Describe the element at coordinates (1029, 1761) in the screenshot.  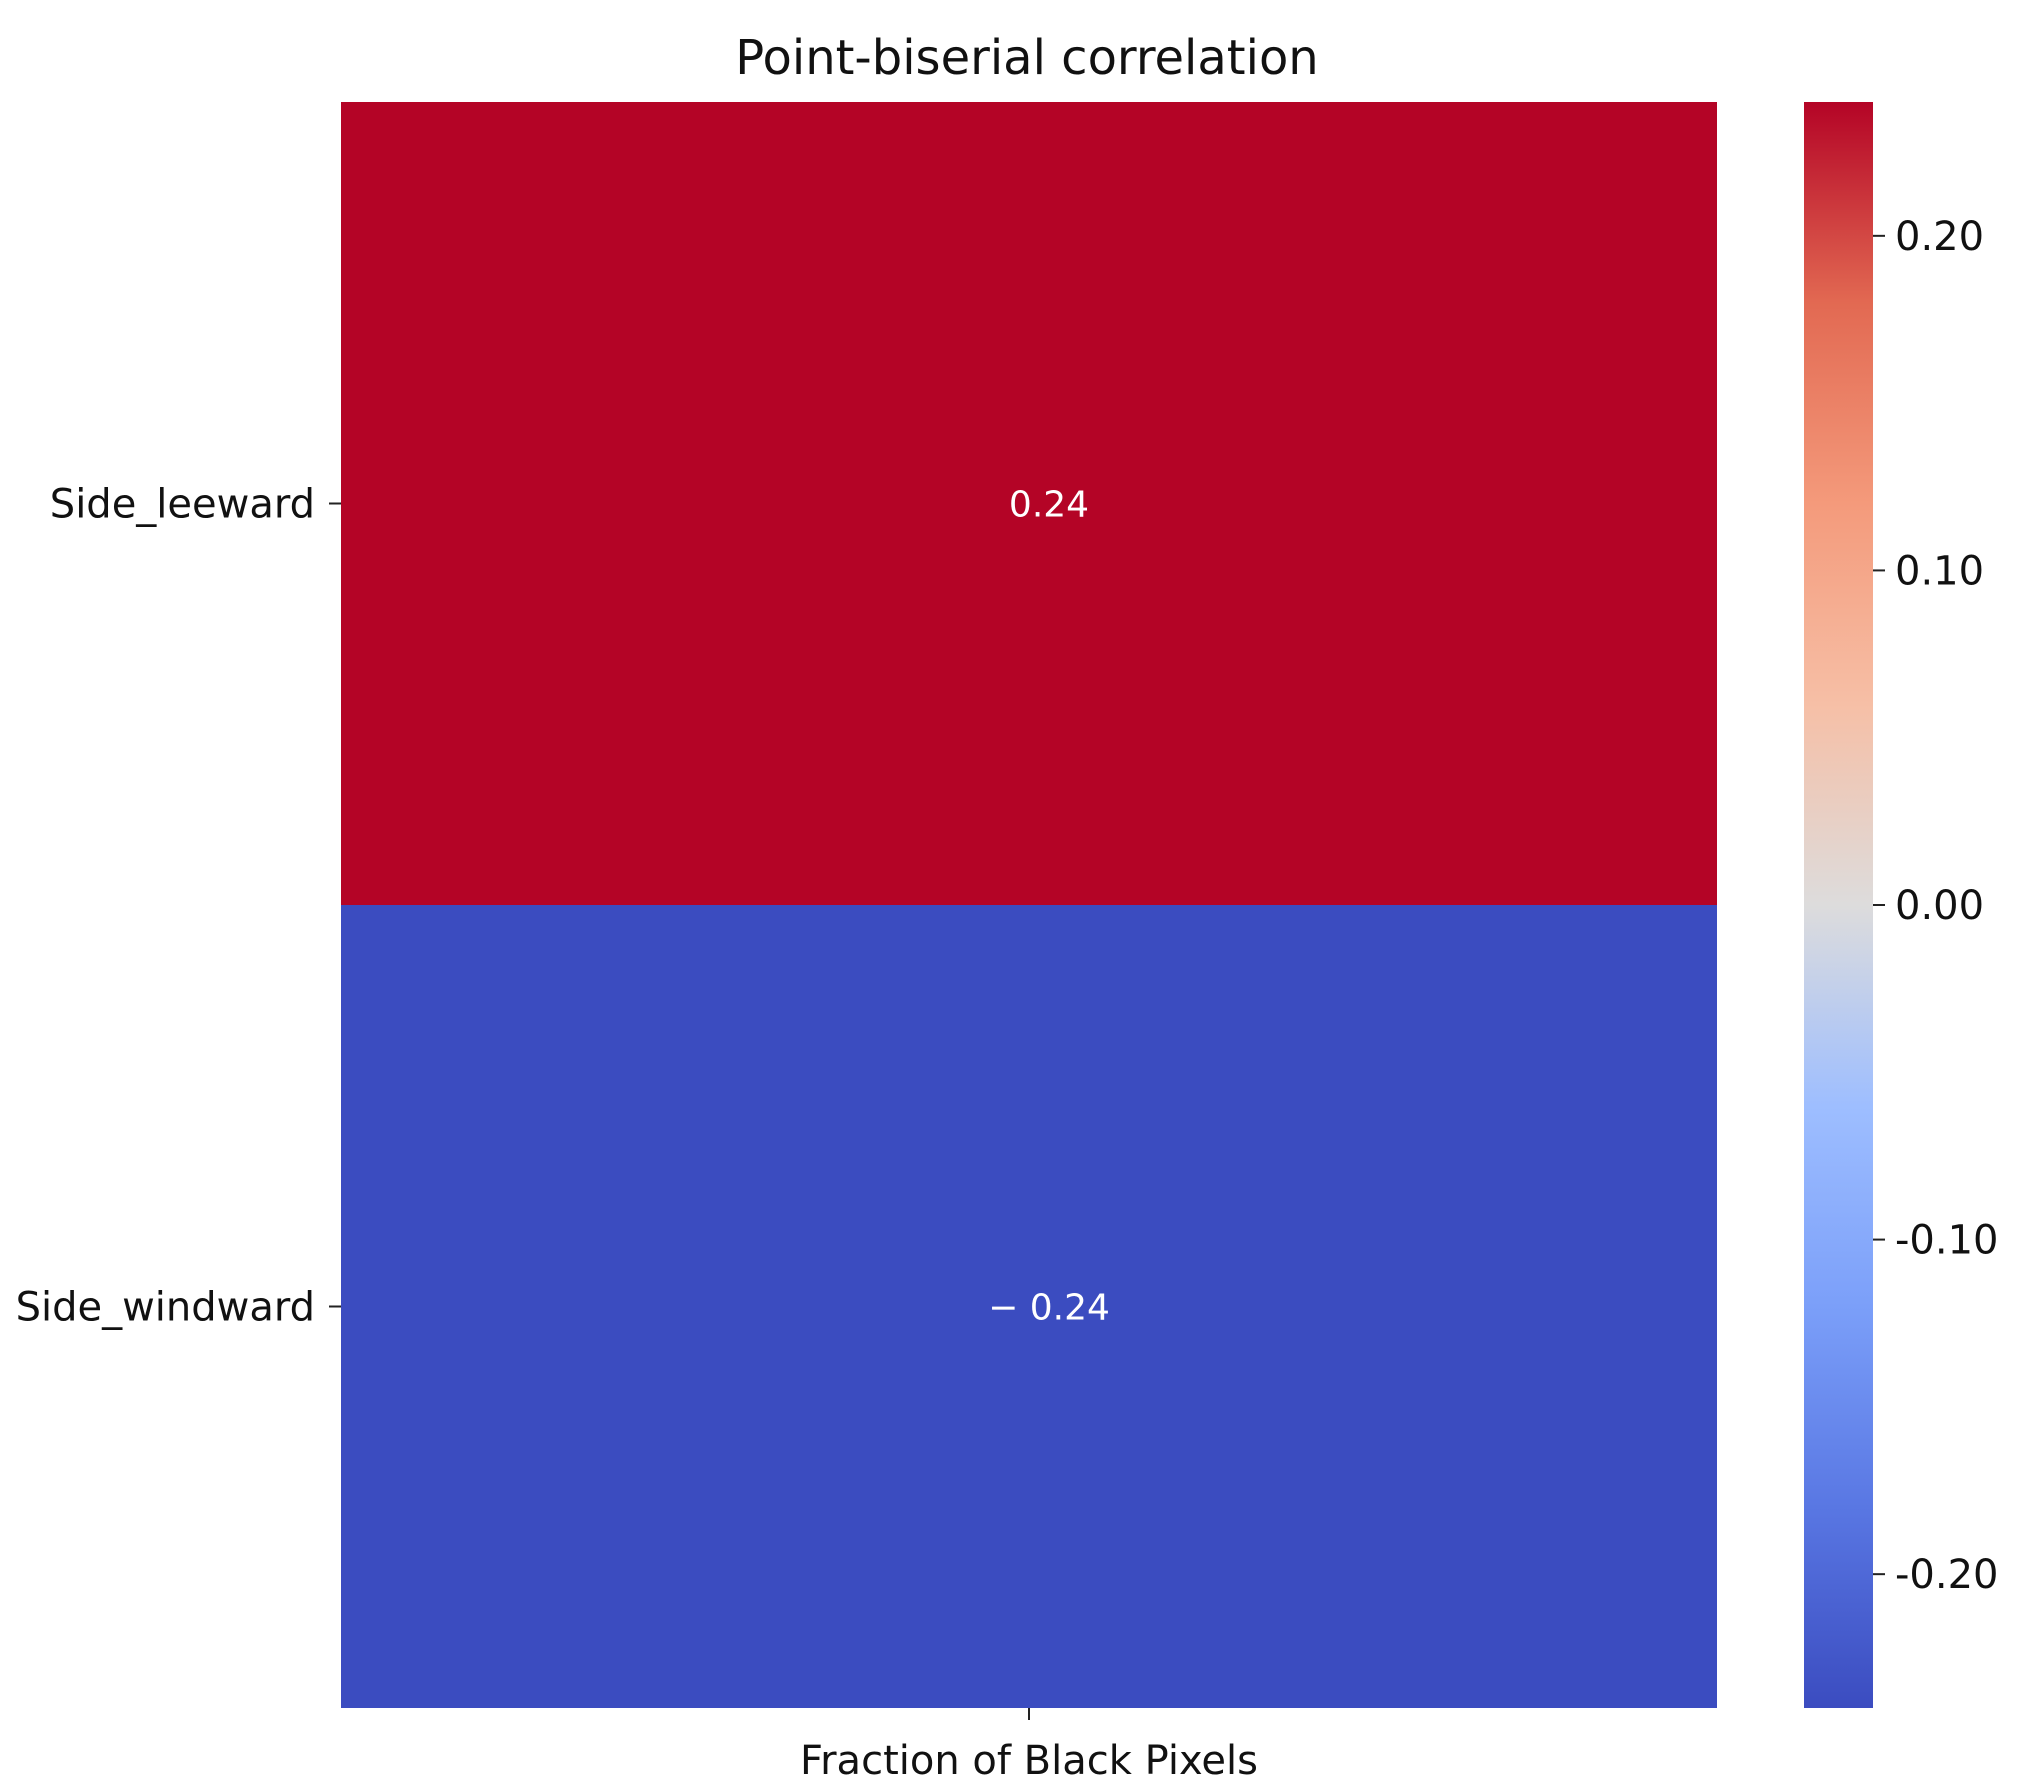
I see `x-tick-label: Fraction of Black Pixels` at that location.